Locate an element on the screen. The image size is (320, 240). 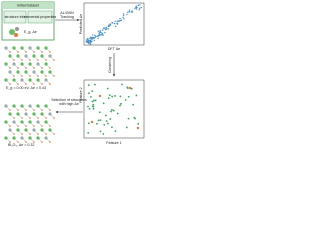
crystal-icon is located at coordinates (14, 32).